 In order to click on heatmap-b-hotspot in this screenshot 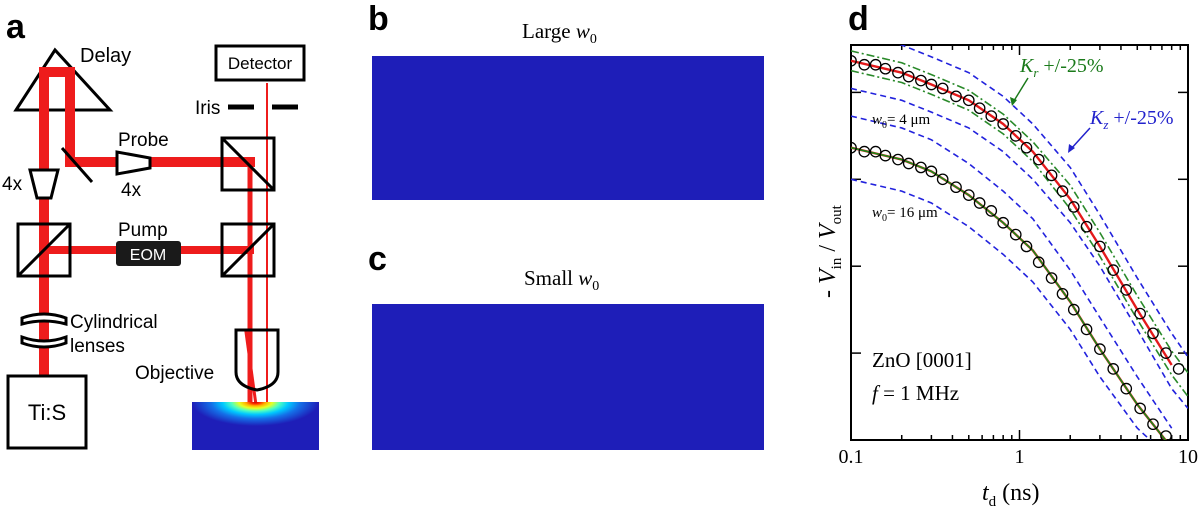, I will do `click(568, 128)`.